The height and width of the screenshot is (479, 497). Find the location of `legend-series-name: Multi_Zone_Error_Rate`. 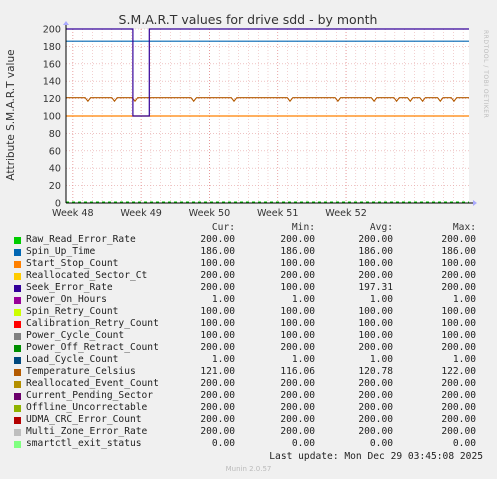

legend-series-name: Multi_Zone_Error_Rate is located at coordinates (87, 431).